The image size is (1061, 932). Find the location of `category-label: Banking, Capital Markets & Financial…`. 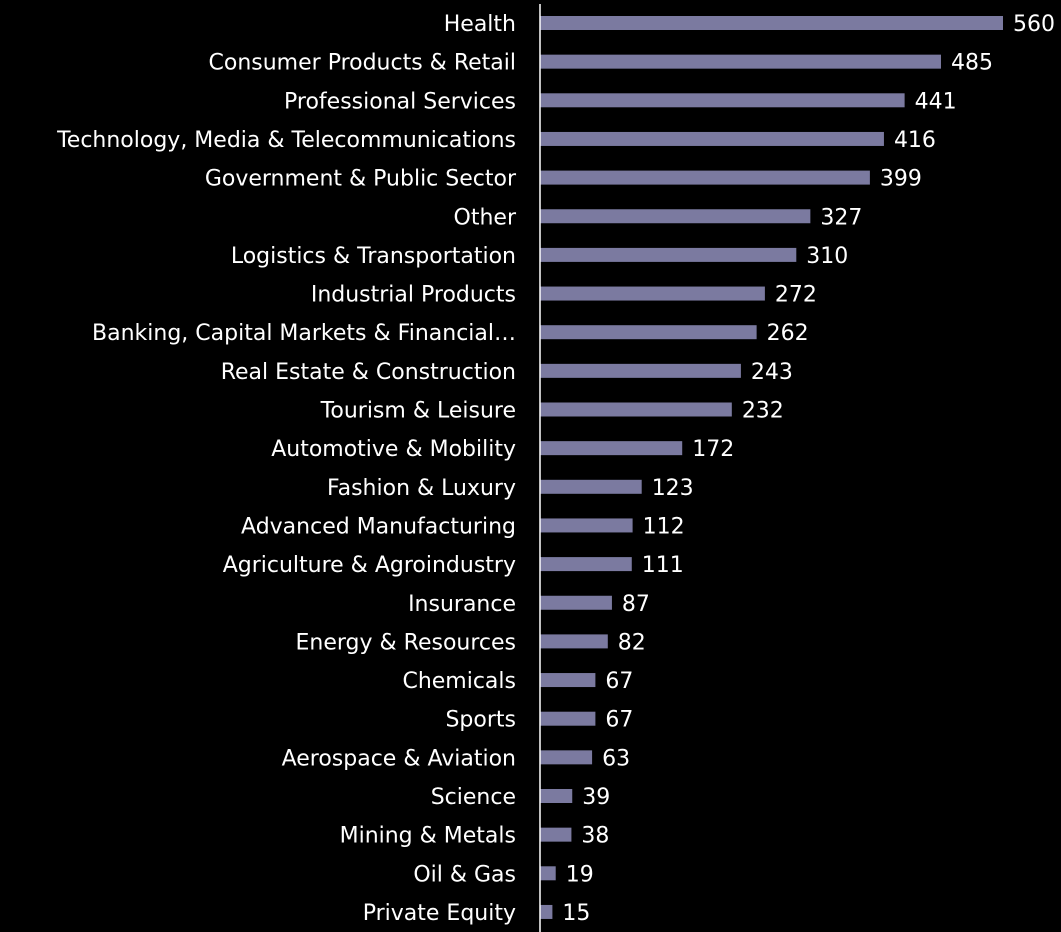

category-label: Banking, Capital Markets & Financial… is located at coordinates (304, 333).